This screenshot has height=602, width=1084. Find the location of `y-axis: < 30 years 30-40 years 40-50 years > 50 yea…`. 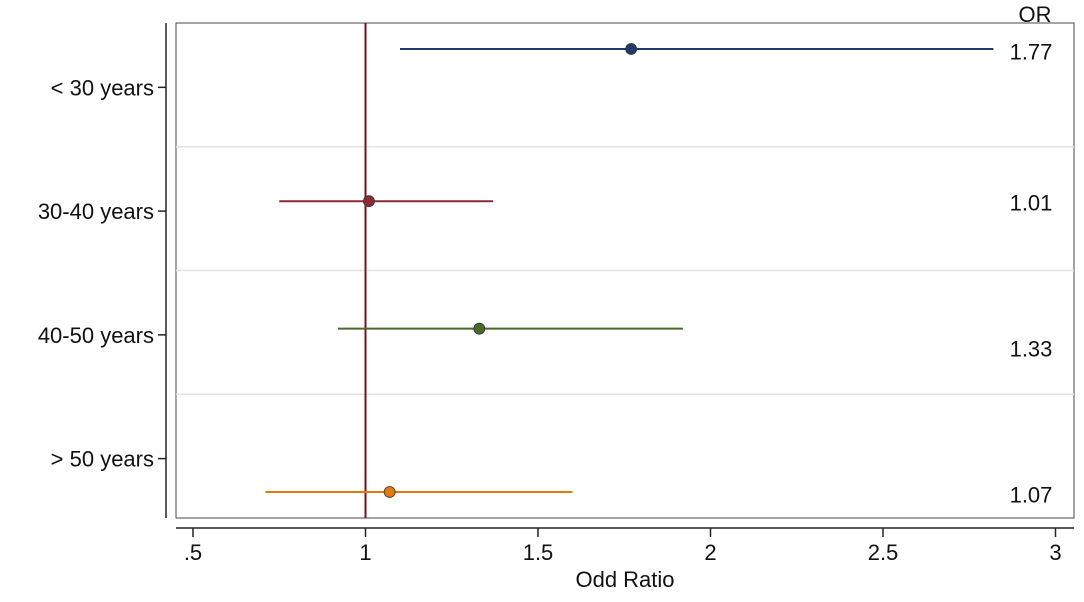

y-axis: < 30 years 30-40 years 40-50 years > 50 yea… is located at coordinates (102, 270).